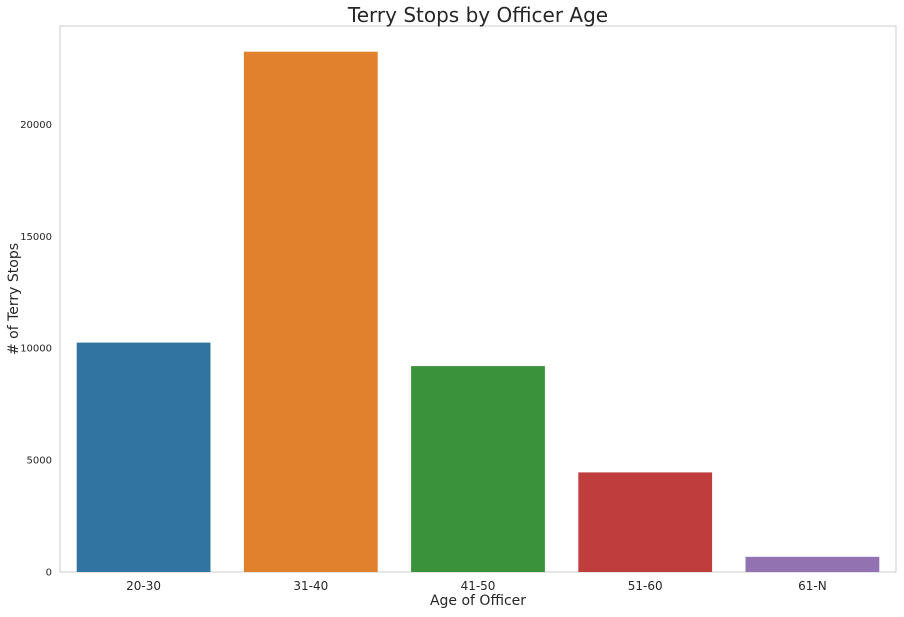 Image resolution: width=904 pixels, height=617 pixels. What do you see at coordinates (812, 564) in the screenshot?
I see `bar-61-N` at bounding box center [812, 564].